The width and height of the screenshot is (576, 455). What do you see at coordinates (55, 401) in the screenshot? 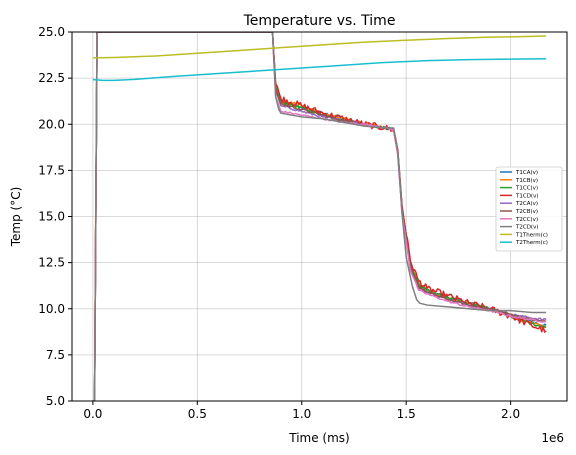
I see `y-tick-label: 5.0` at bounding box center [55, 401].